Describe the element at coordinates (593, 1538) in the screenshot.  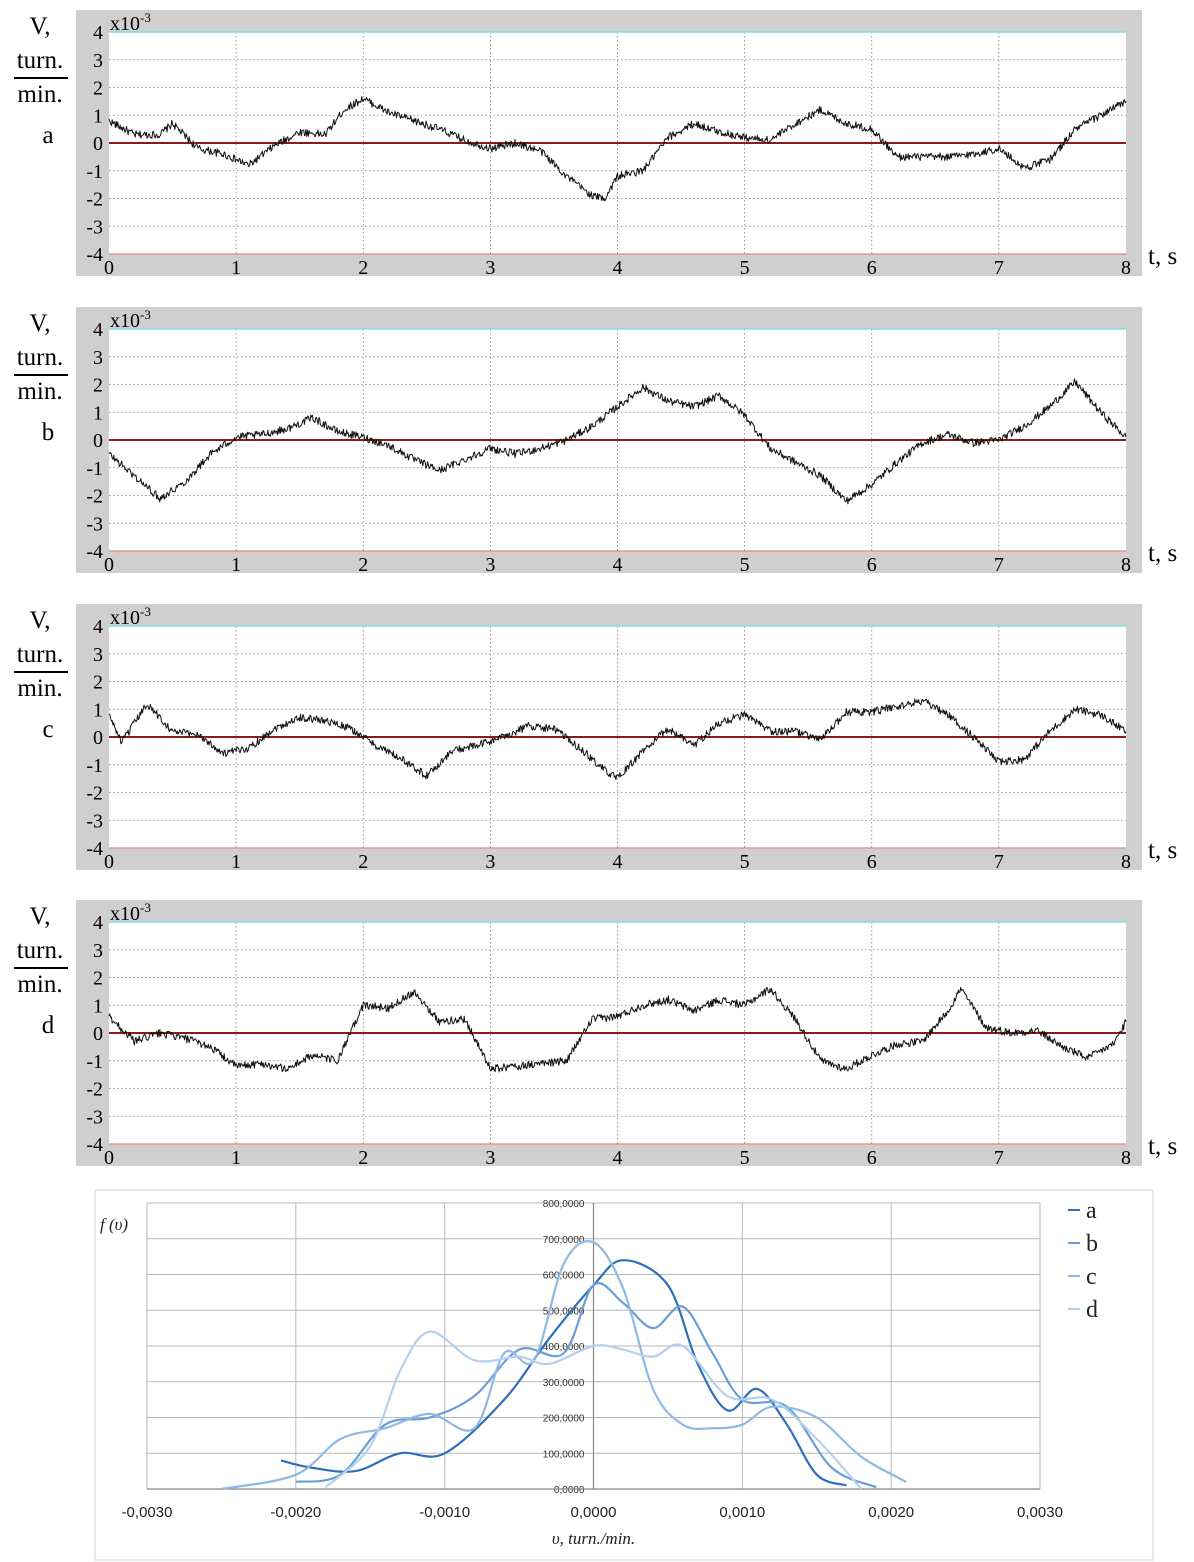
I see `density-x-label: υ, turn./min.` at that location.